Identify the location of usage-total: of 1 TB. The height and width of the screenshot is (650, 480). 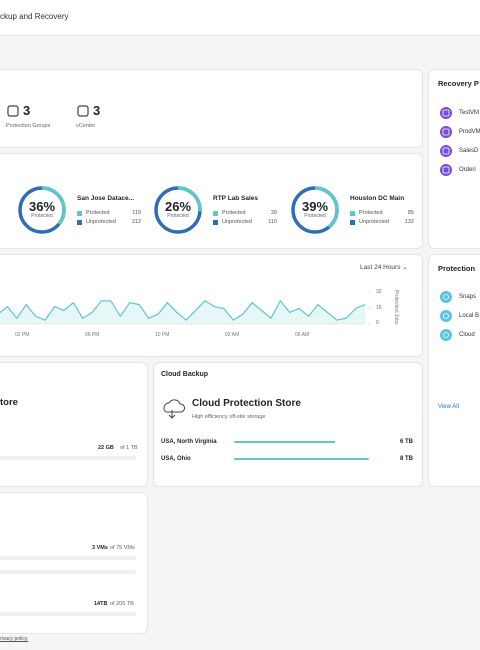
(129, 448).